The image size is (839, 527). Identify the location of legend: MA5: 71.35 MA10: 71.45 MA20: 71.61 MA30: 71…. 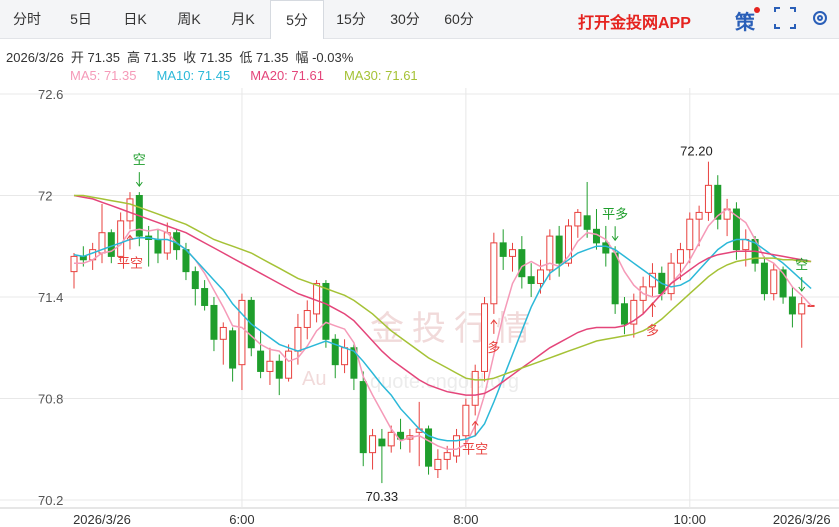
(254, 75).